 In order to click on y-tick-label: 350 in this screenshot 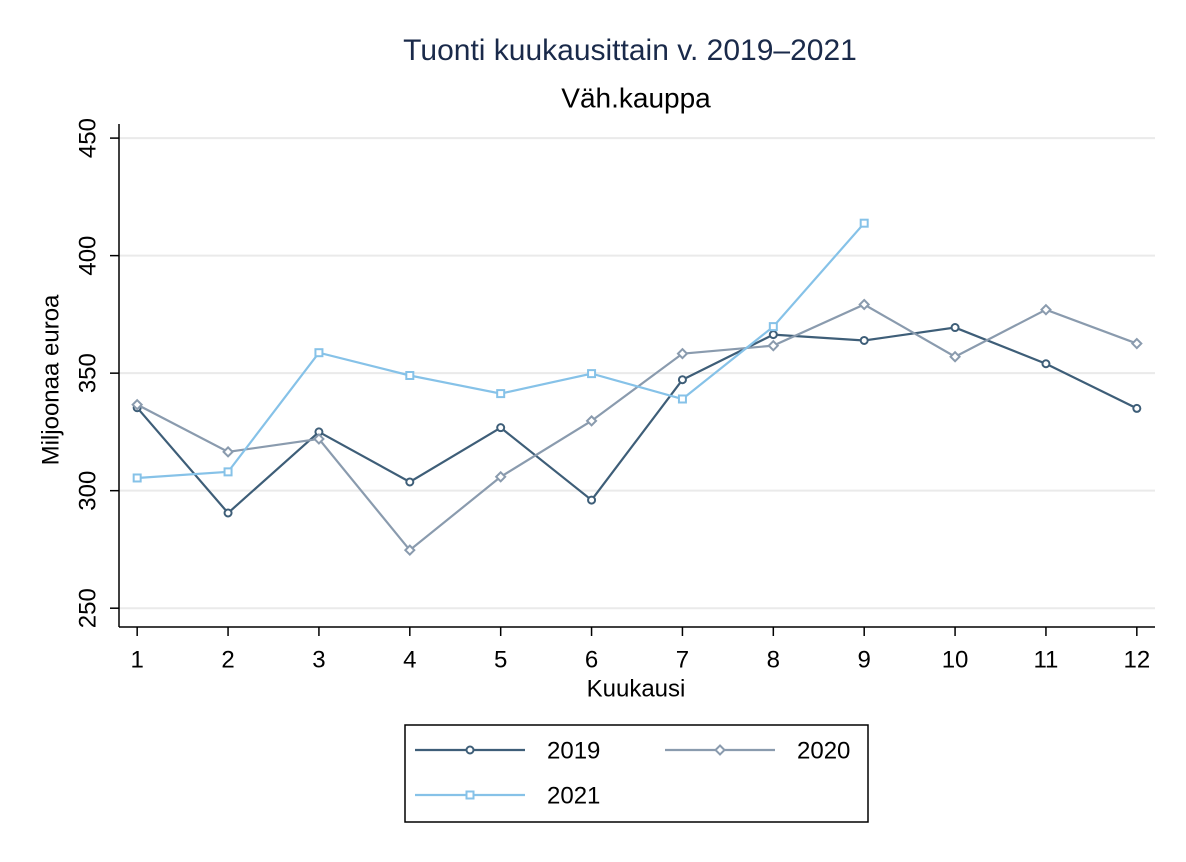, I will do `click(87, 373)`.